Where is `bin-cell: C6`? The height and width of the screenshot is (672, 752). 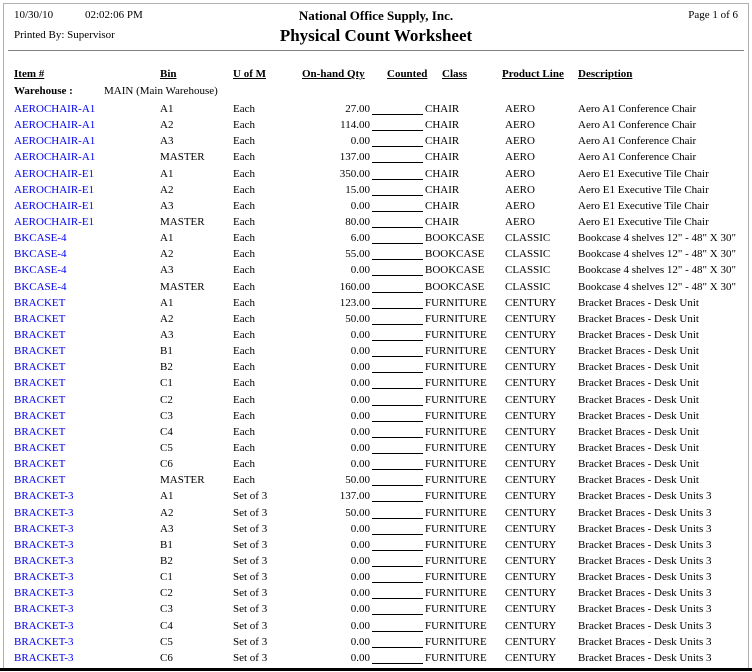
bin-cell: C6 is located at coordinates (166, 464).